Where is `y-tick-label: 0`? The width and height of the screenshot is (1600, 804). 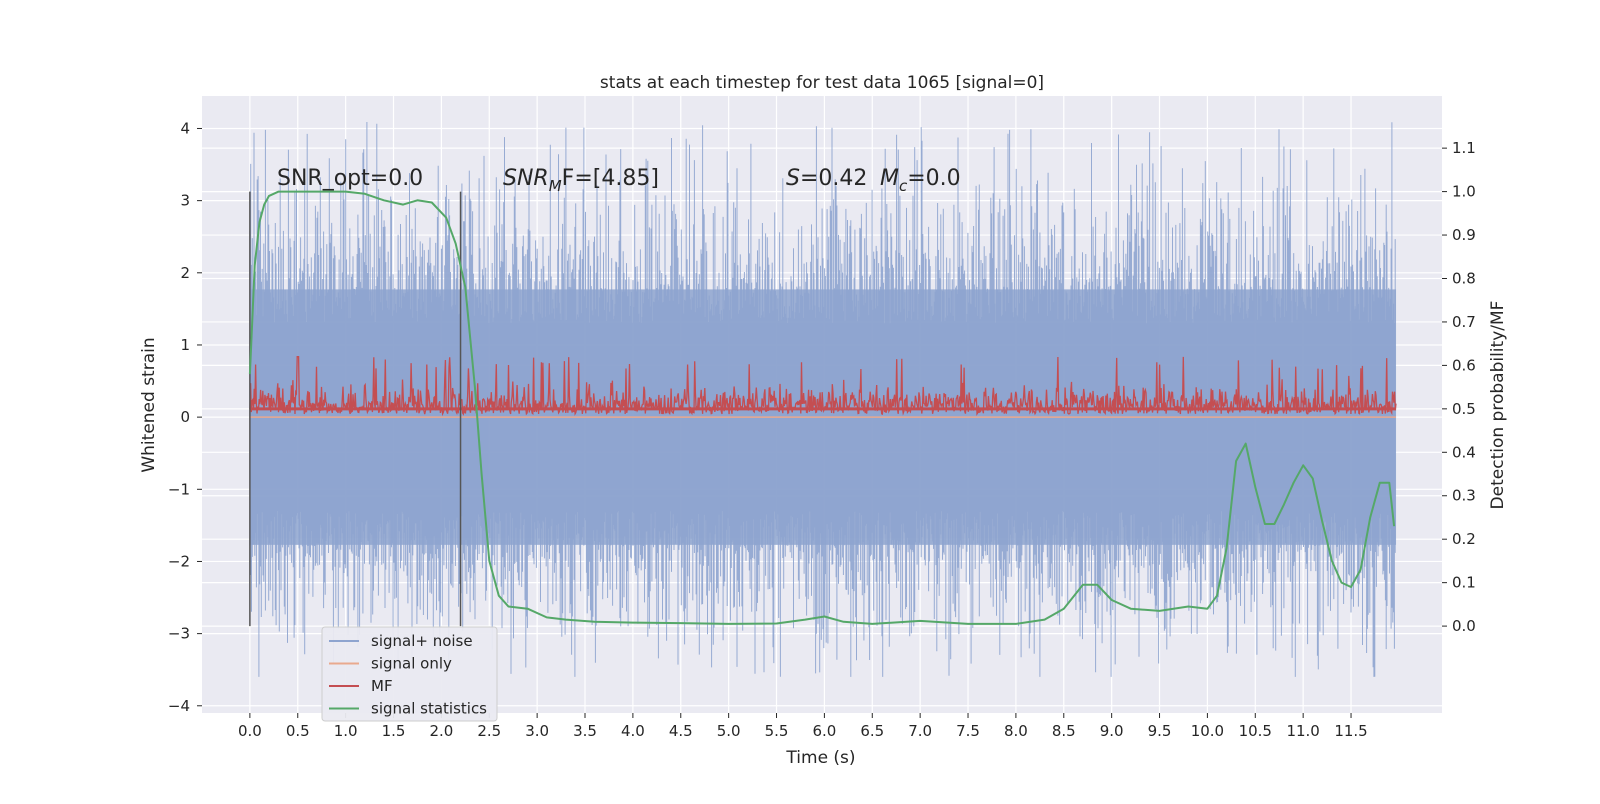
y-tick-label: 0 is located at coordinates (185, 417).